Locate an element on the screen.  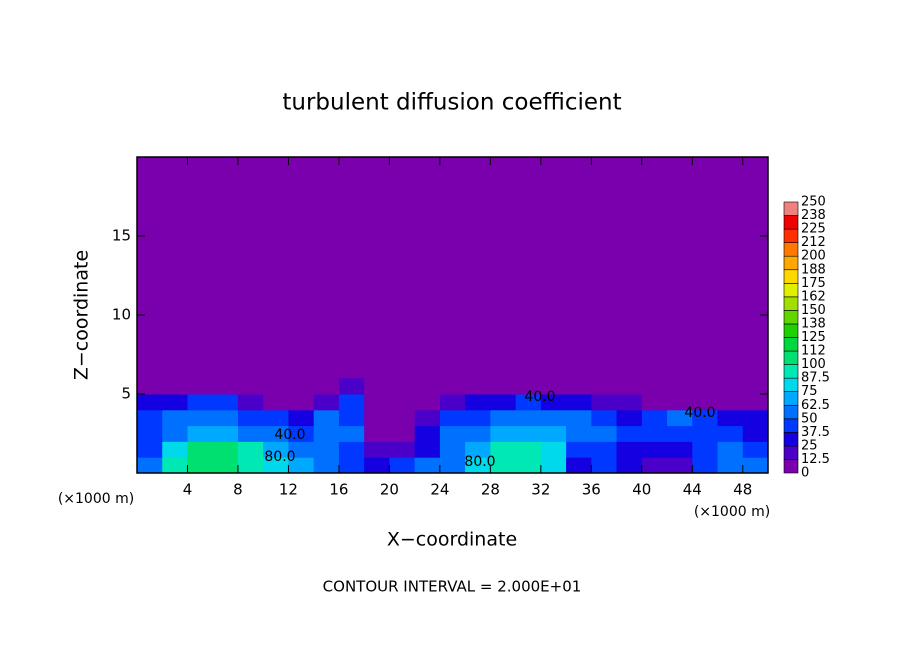
x-tick-label: 12 is located at coordinates (288, 490).